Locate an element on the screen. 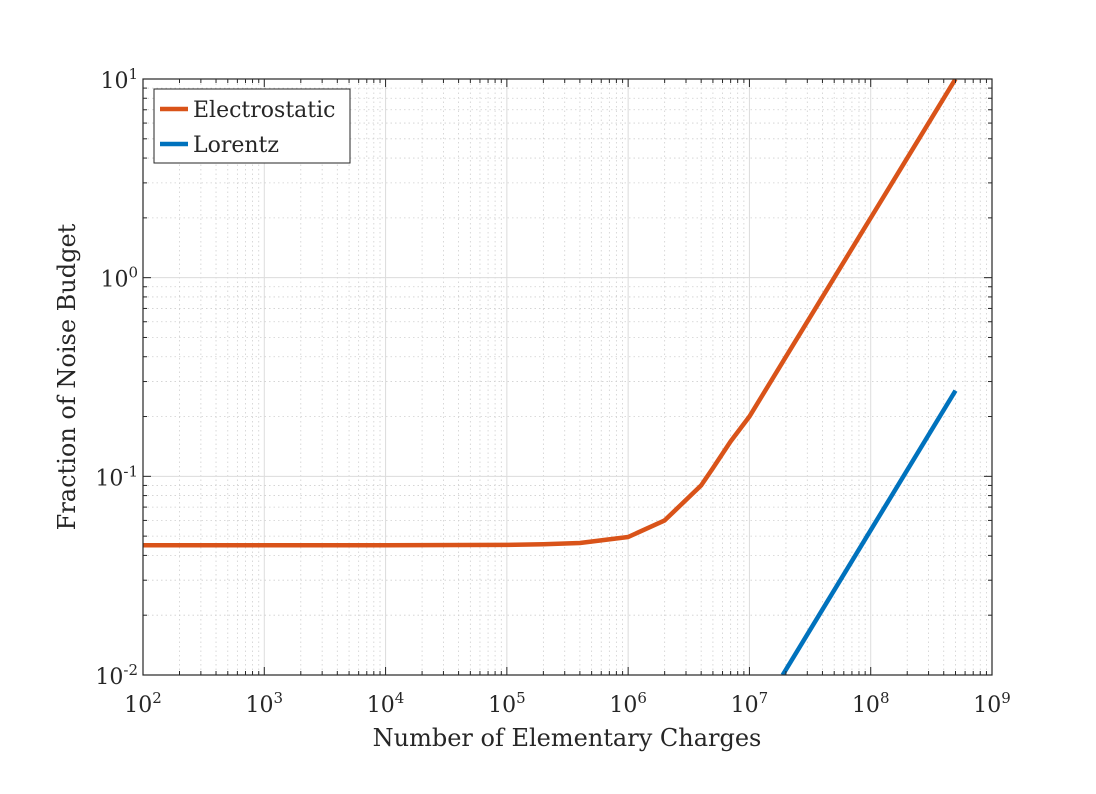 The width and height of the screenshot is (1096, 794). x-axis-label: Number of Elementary Charges is located at coordinates (567, 738).